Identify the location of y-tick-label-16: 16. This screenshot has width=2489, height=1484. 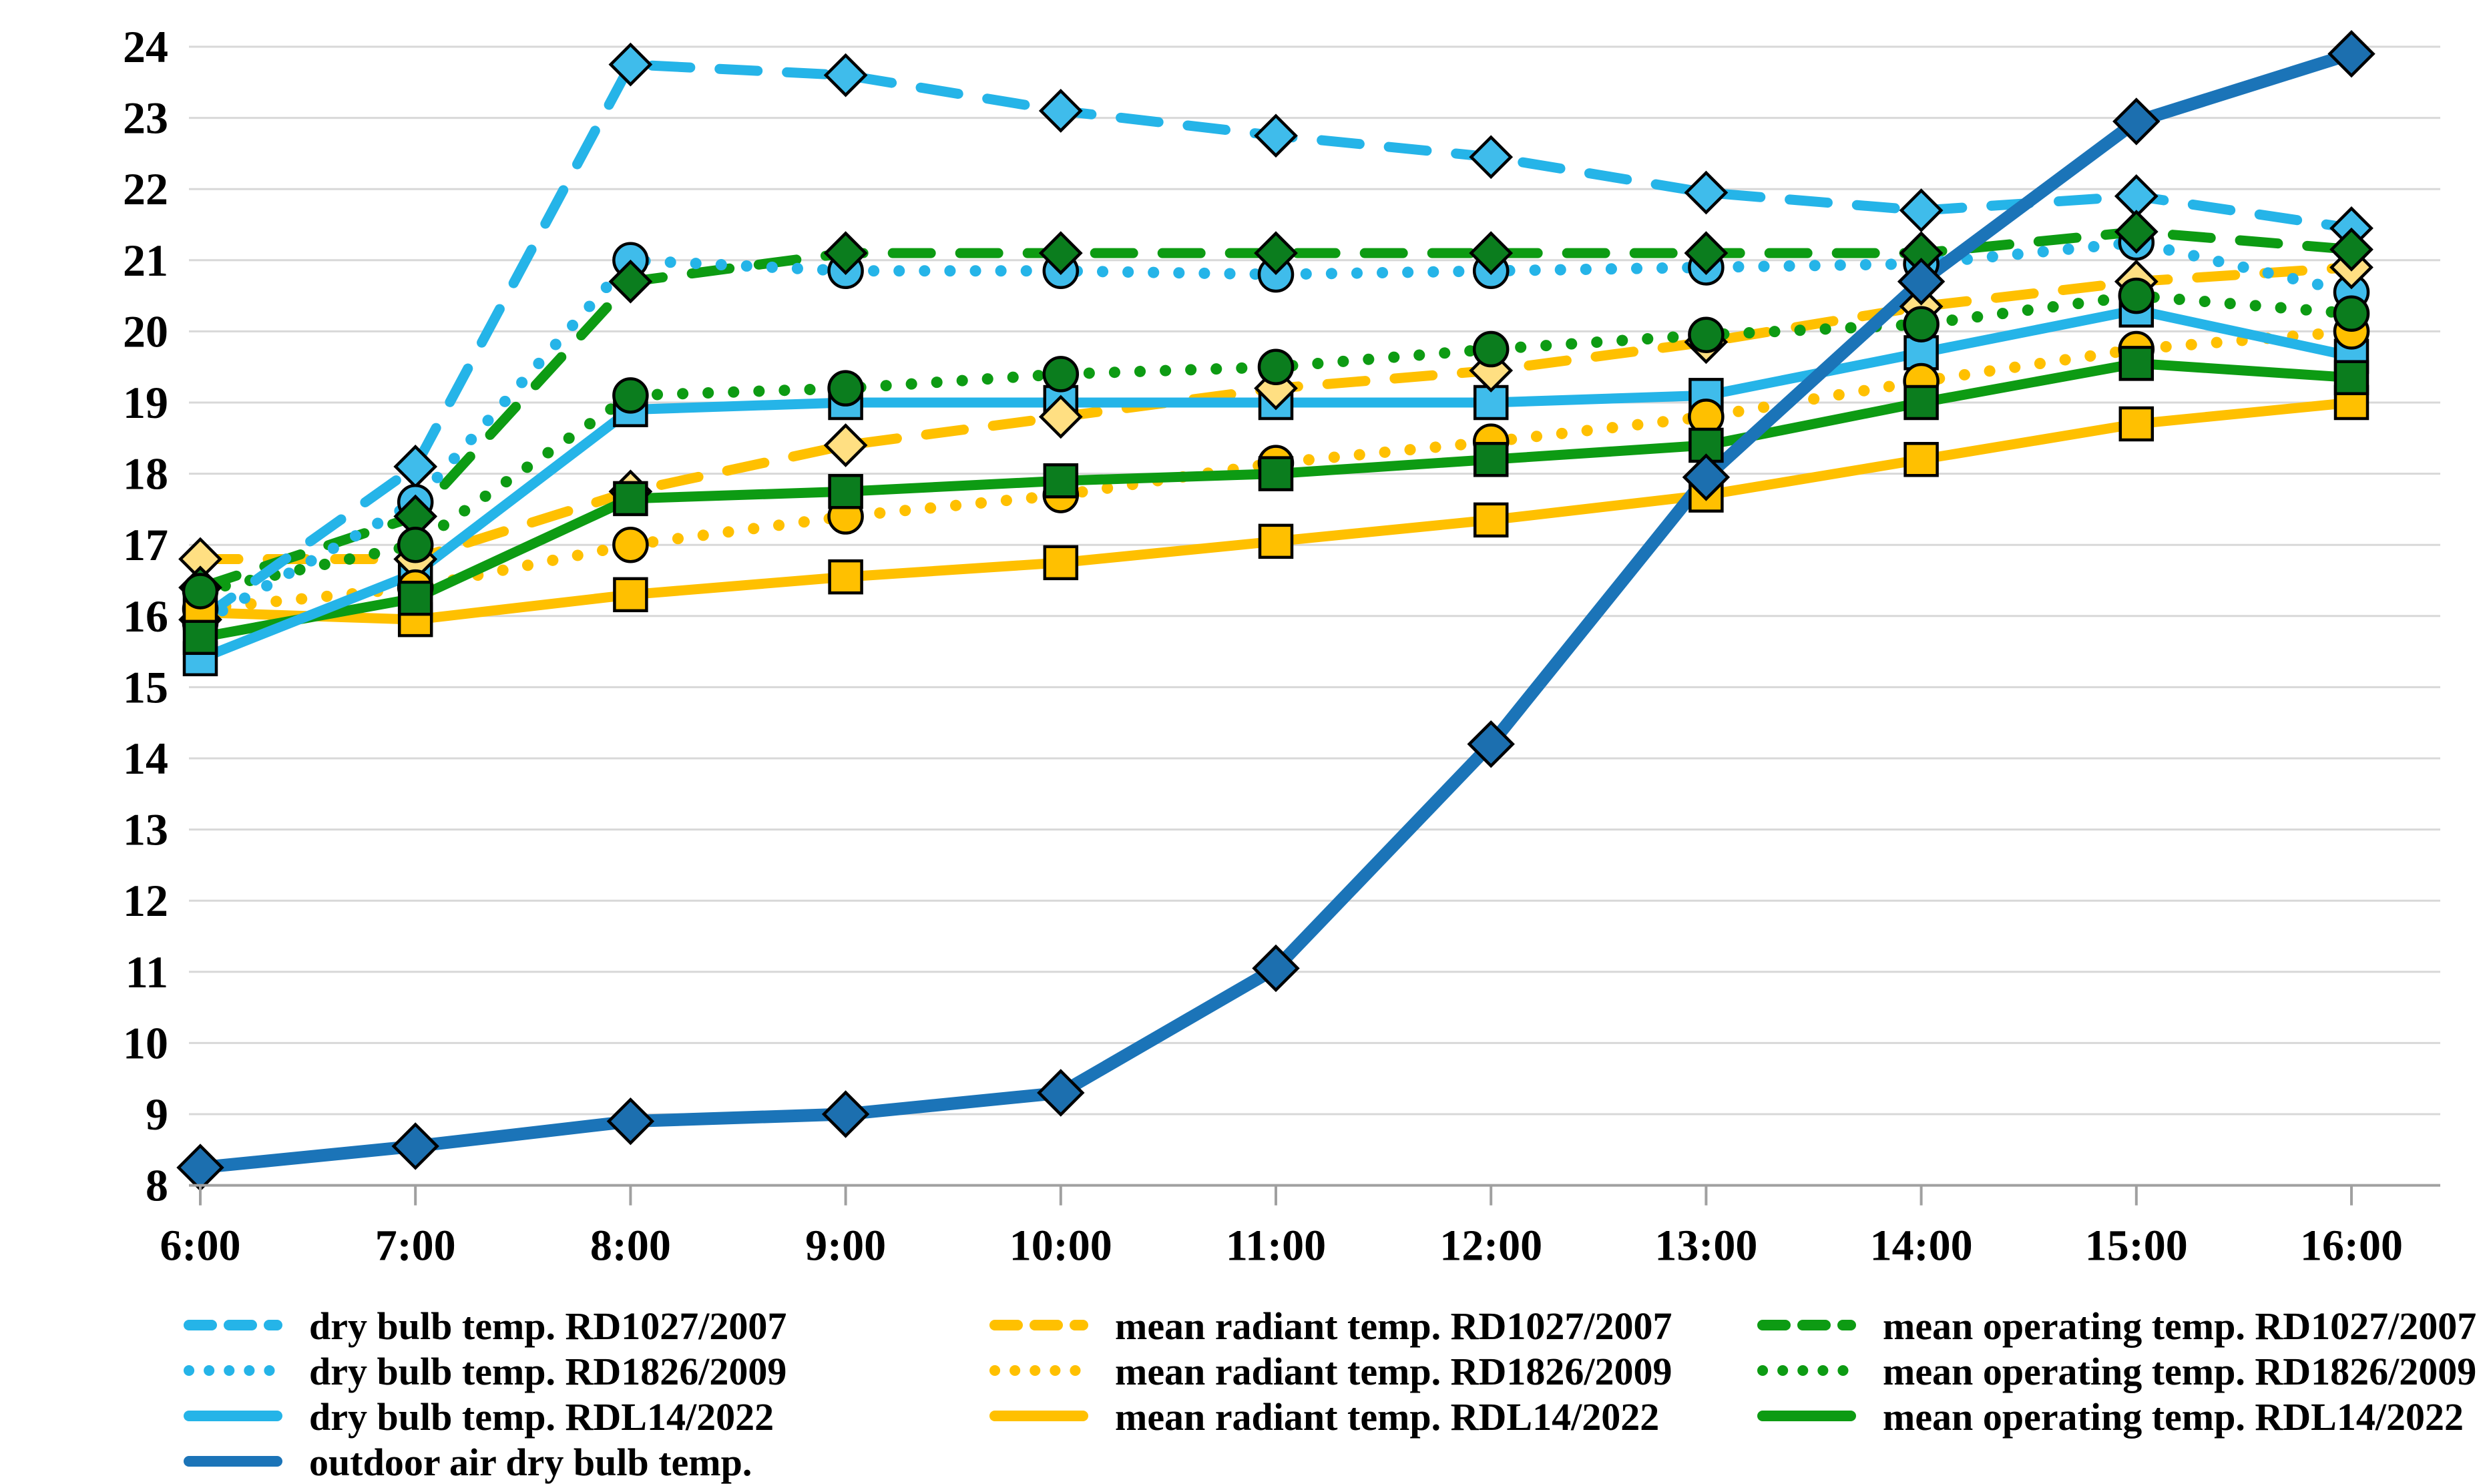
(145, 616).